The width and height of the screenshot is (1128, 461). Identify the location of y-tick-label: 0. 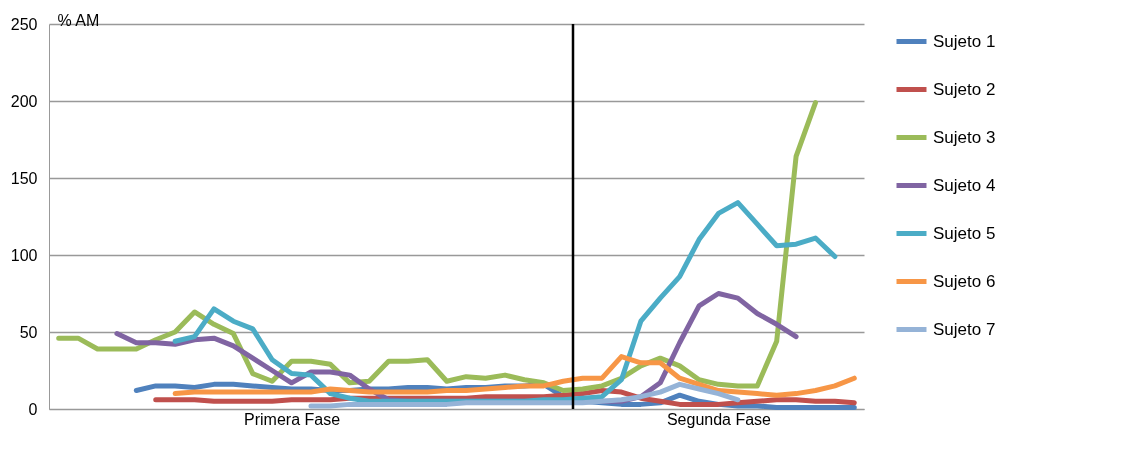
(33, 409).